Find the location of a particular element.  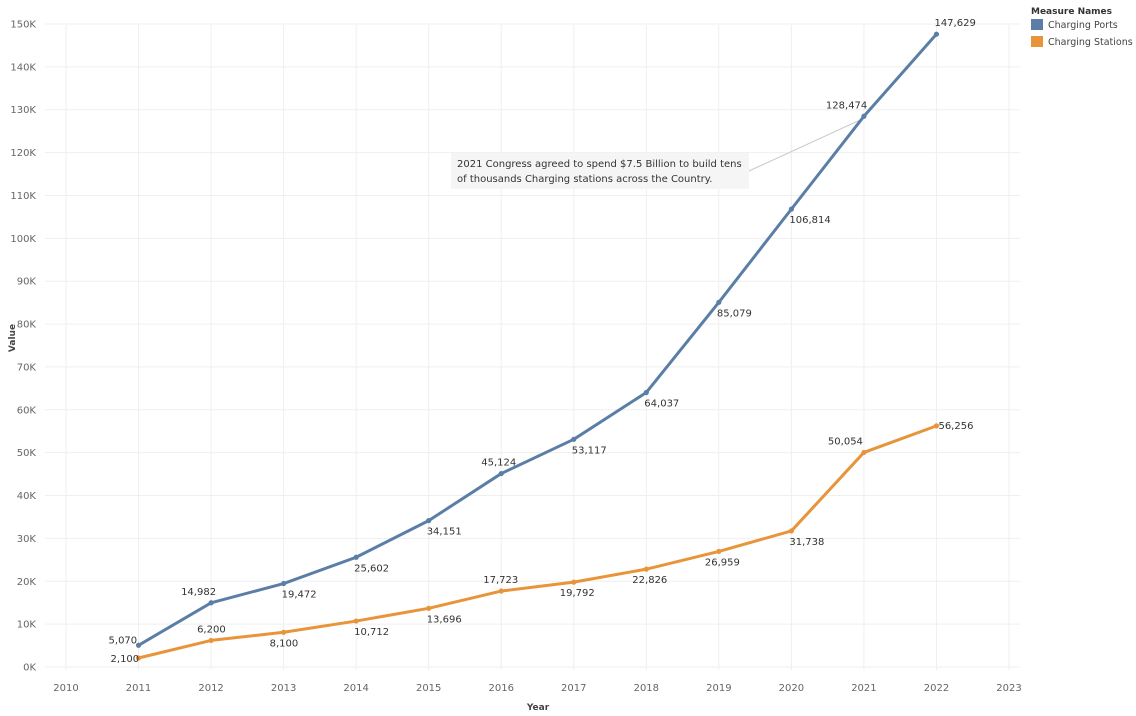

charging-ports-data-label: 85,079 is located at coordinates (734, 313).